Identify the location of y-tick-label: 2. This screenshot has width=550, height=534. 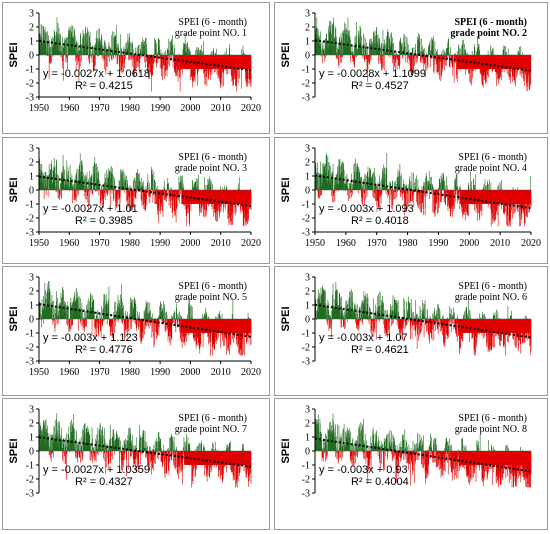
(307, 28).